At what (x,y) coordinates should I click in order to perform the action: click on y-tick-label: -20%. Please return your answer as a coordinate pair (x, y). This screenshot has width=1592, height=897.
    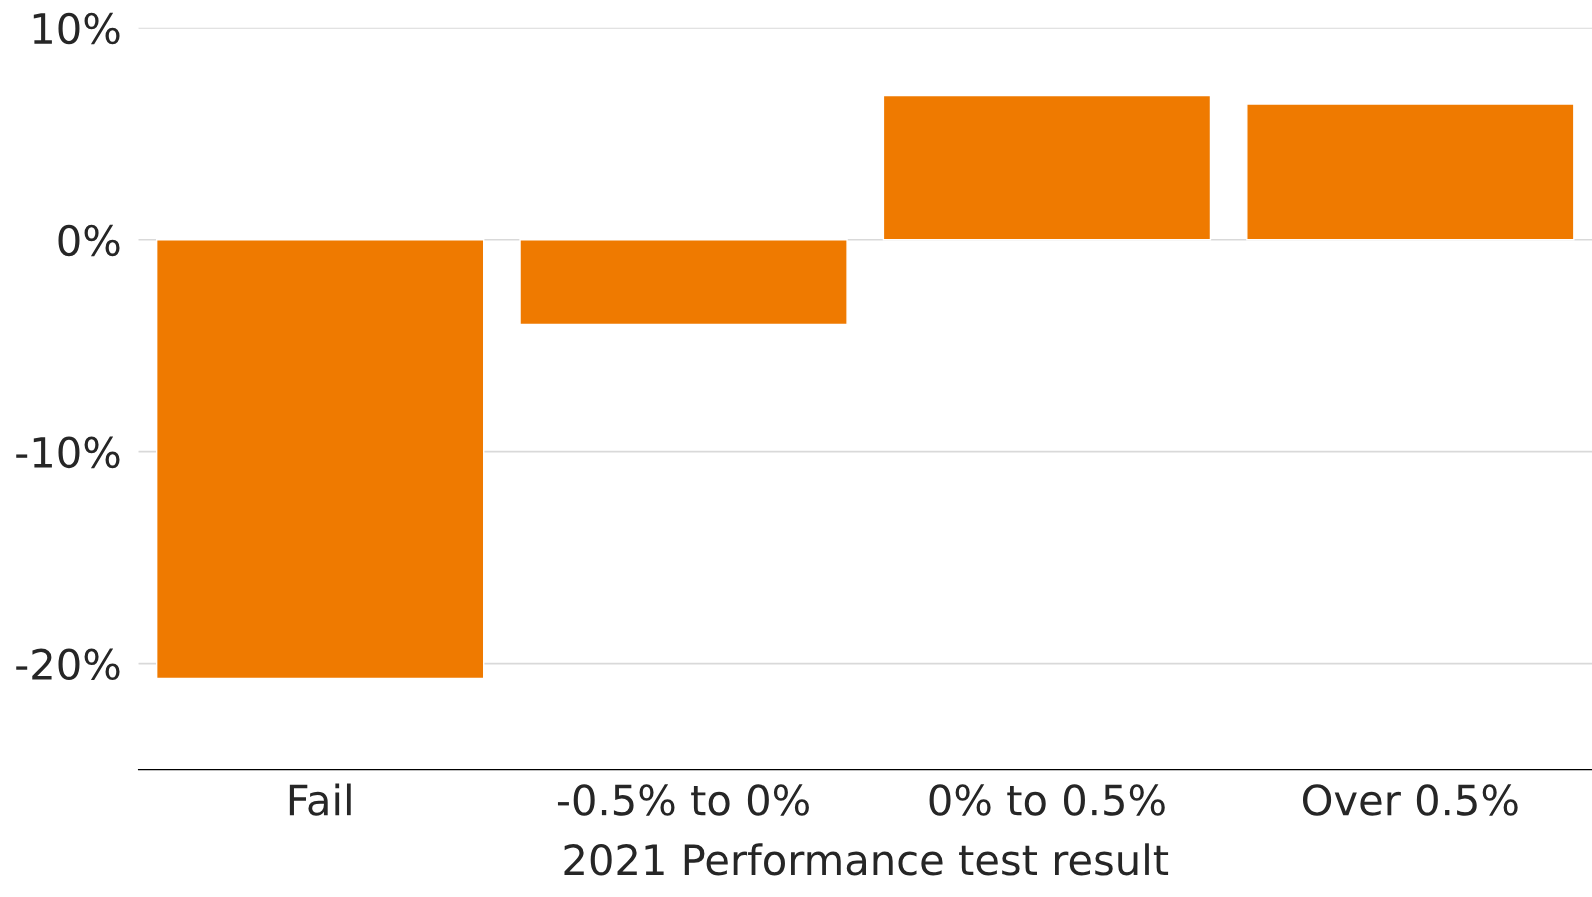
    Looking at the image, I should click on (68, 664).